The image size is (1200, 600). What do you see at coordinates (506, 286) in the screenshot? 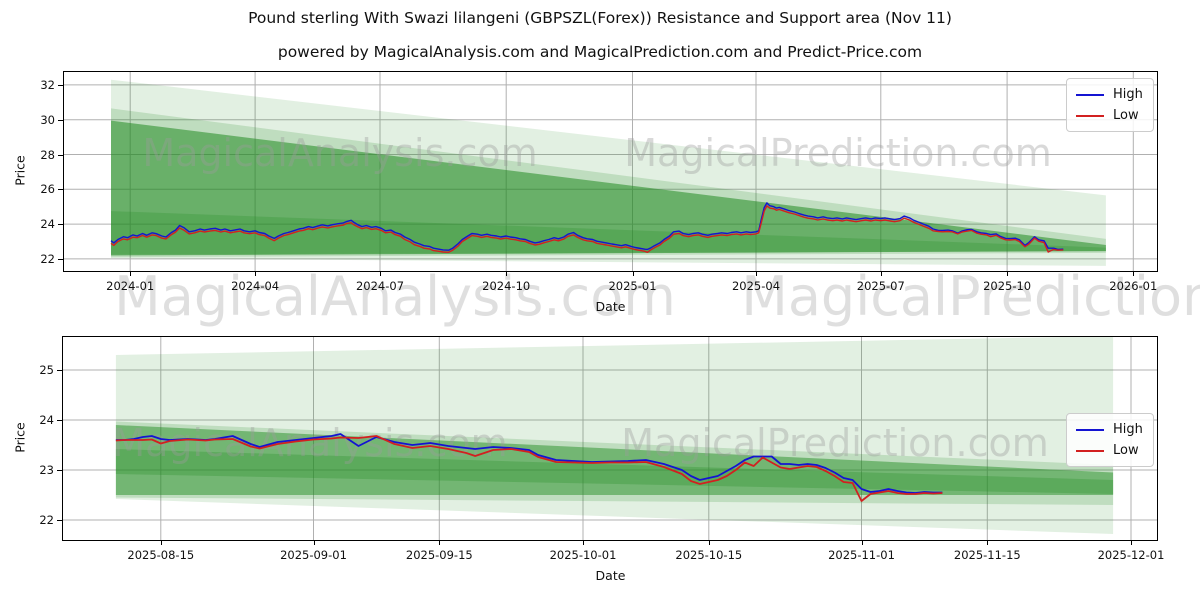
I see `x-tick-label: 2024-10` at bounding box center [506, 286].